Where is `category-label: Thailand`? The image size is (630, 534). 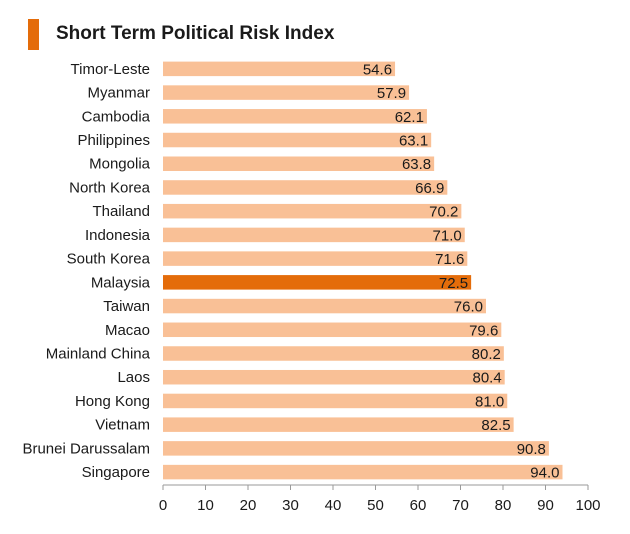
category-label: Thailand is located at coordinates (121, 211).